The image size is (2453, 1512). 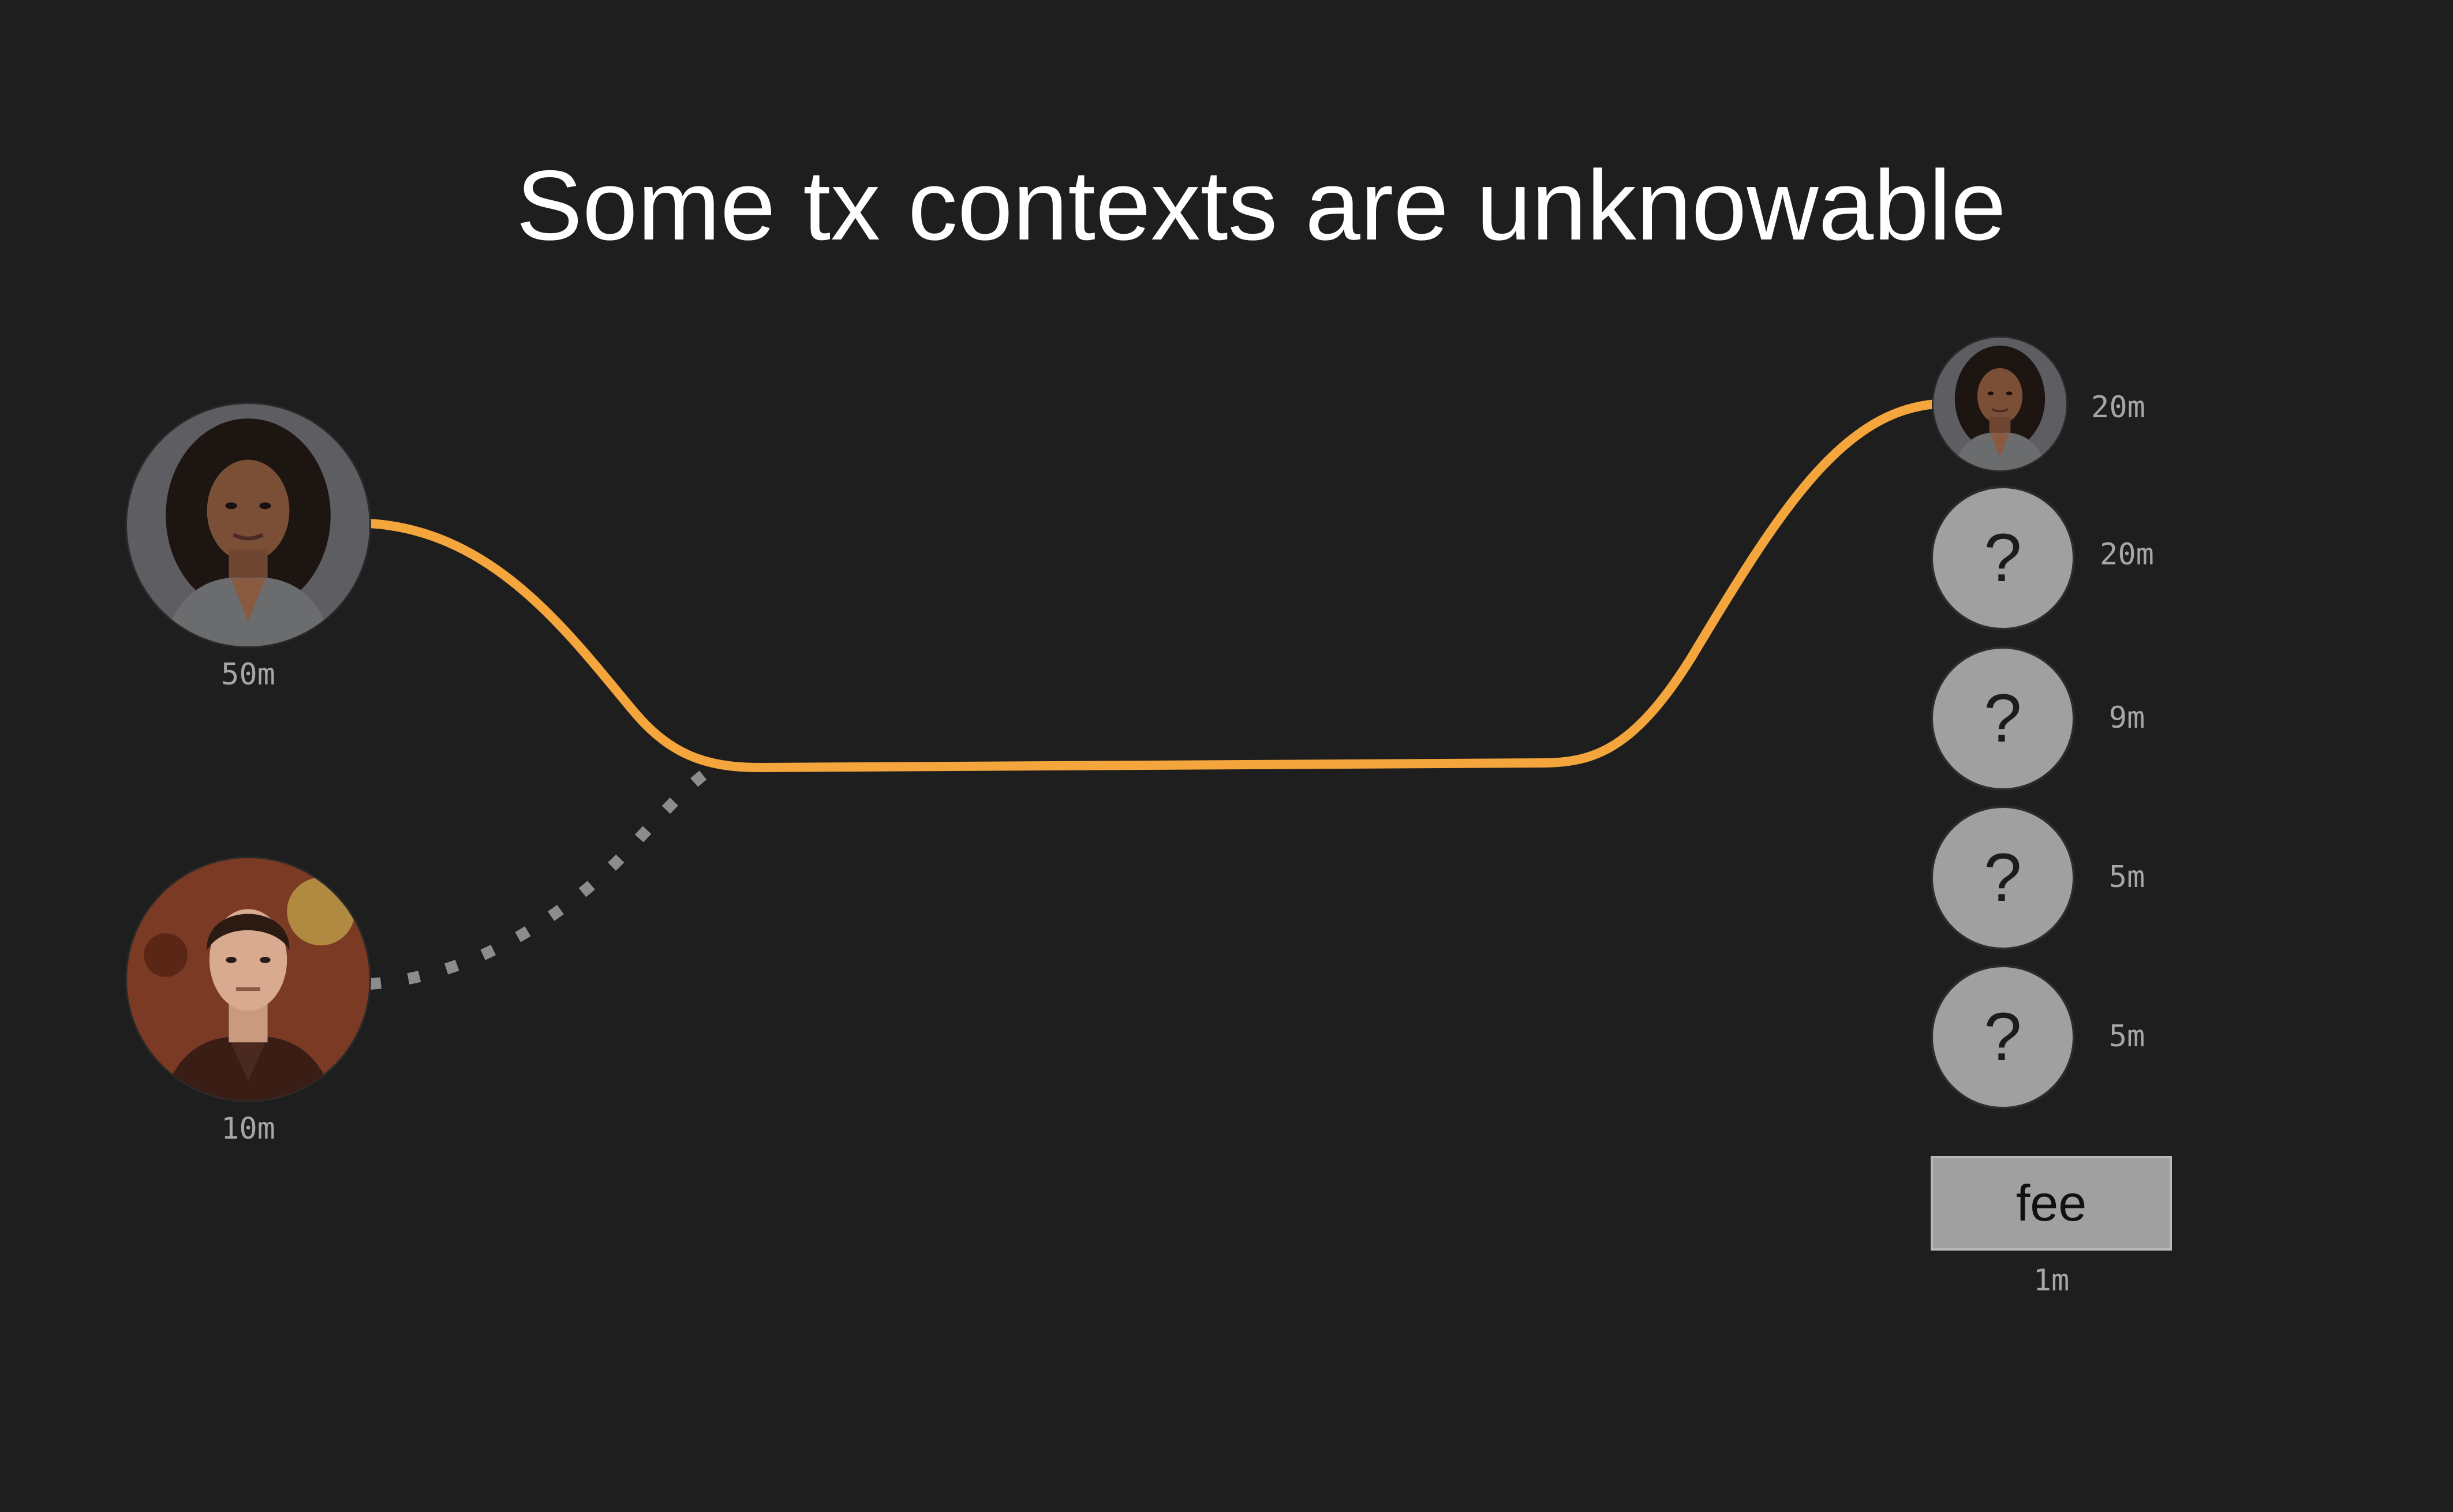 What do you see at coordinates (2127, 554) in the screenshot?
I see `output-amount-2: 20m` at bounding box center [2127, 554].